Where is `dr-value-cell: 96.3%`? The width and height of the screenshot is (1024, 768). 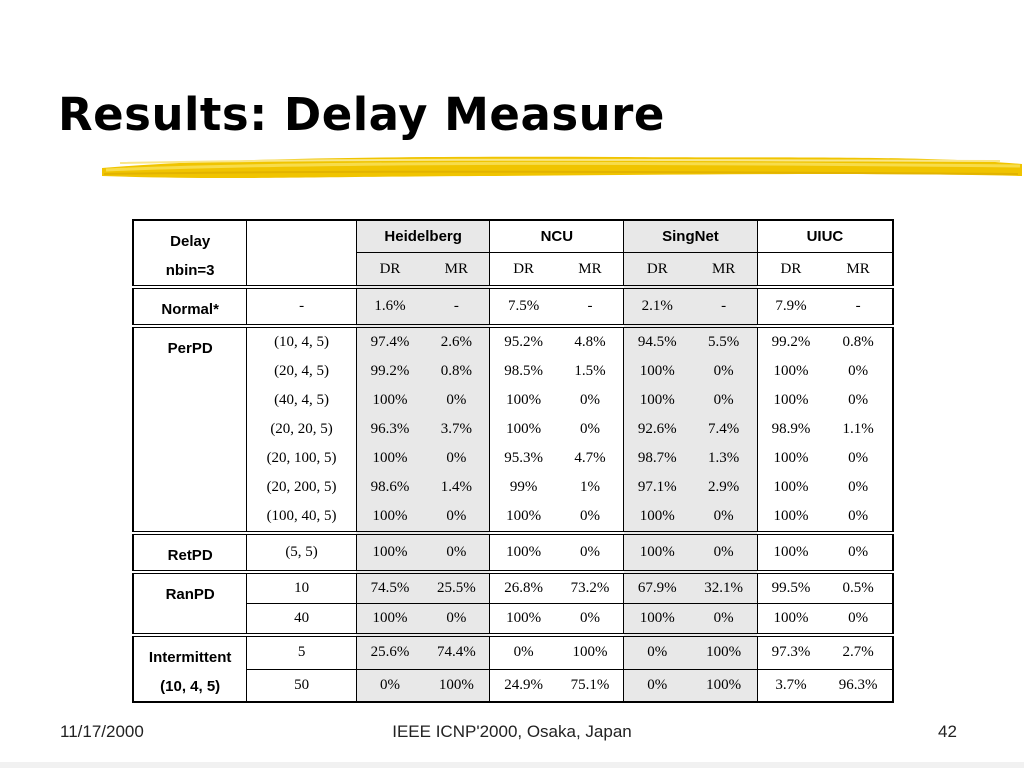 dr-value-cell: 96.3% is located at coordinates (389, 429).